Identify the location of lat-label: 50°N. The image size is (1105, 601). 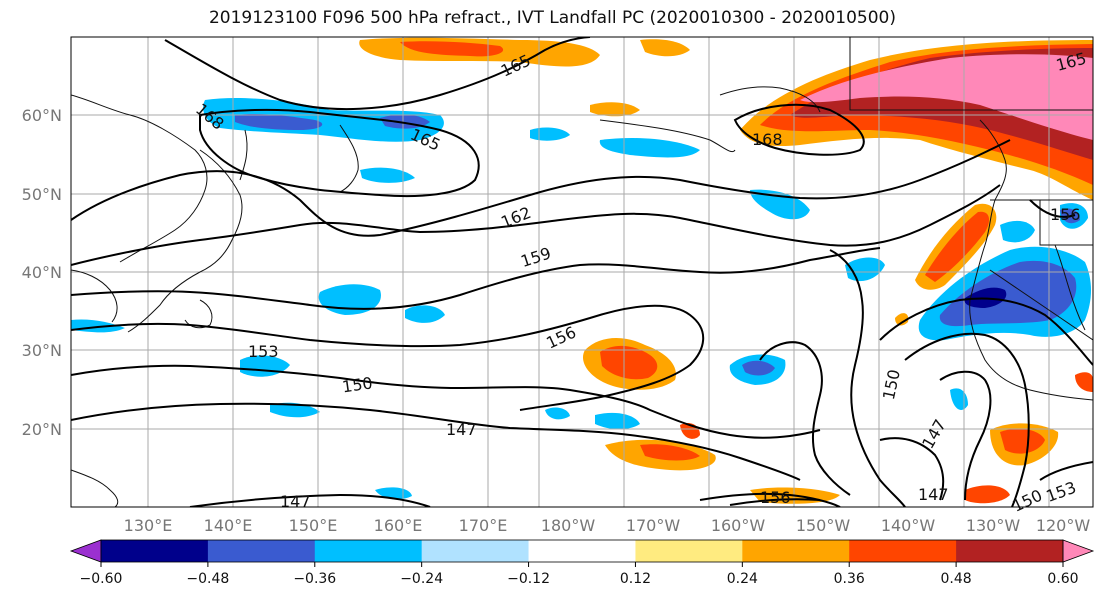
(42, 194).